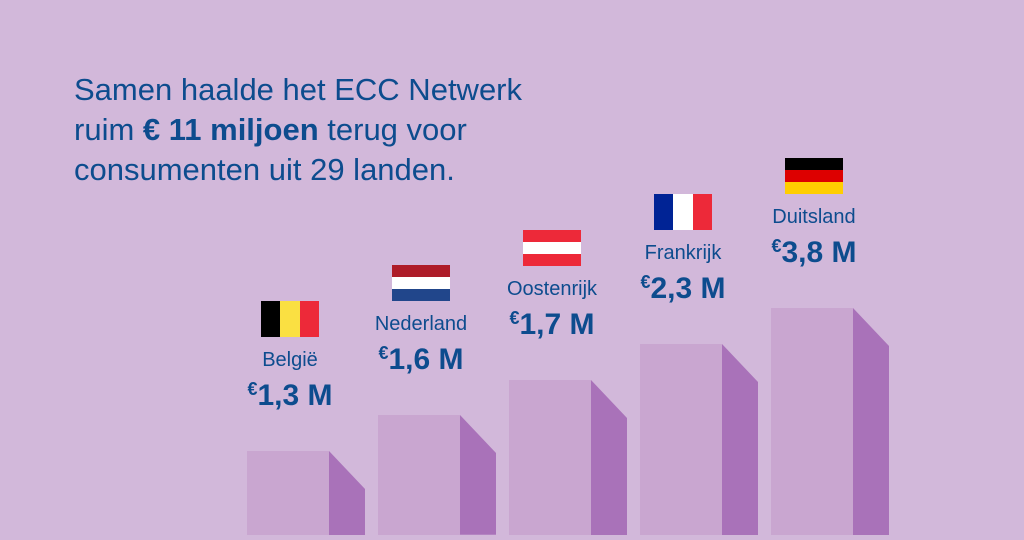  I want to click on value-text: 1,7 M, so click(556, 324).